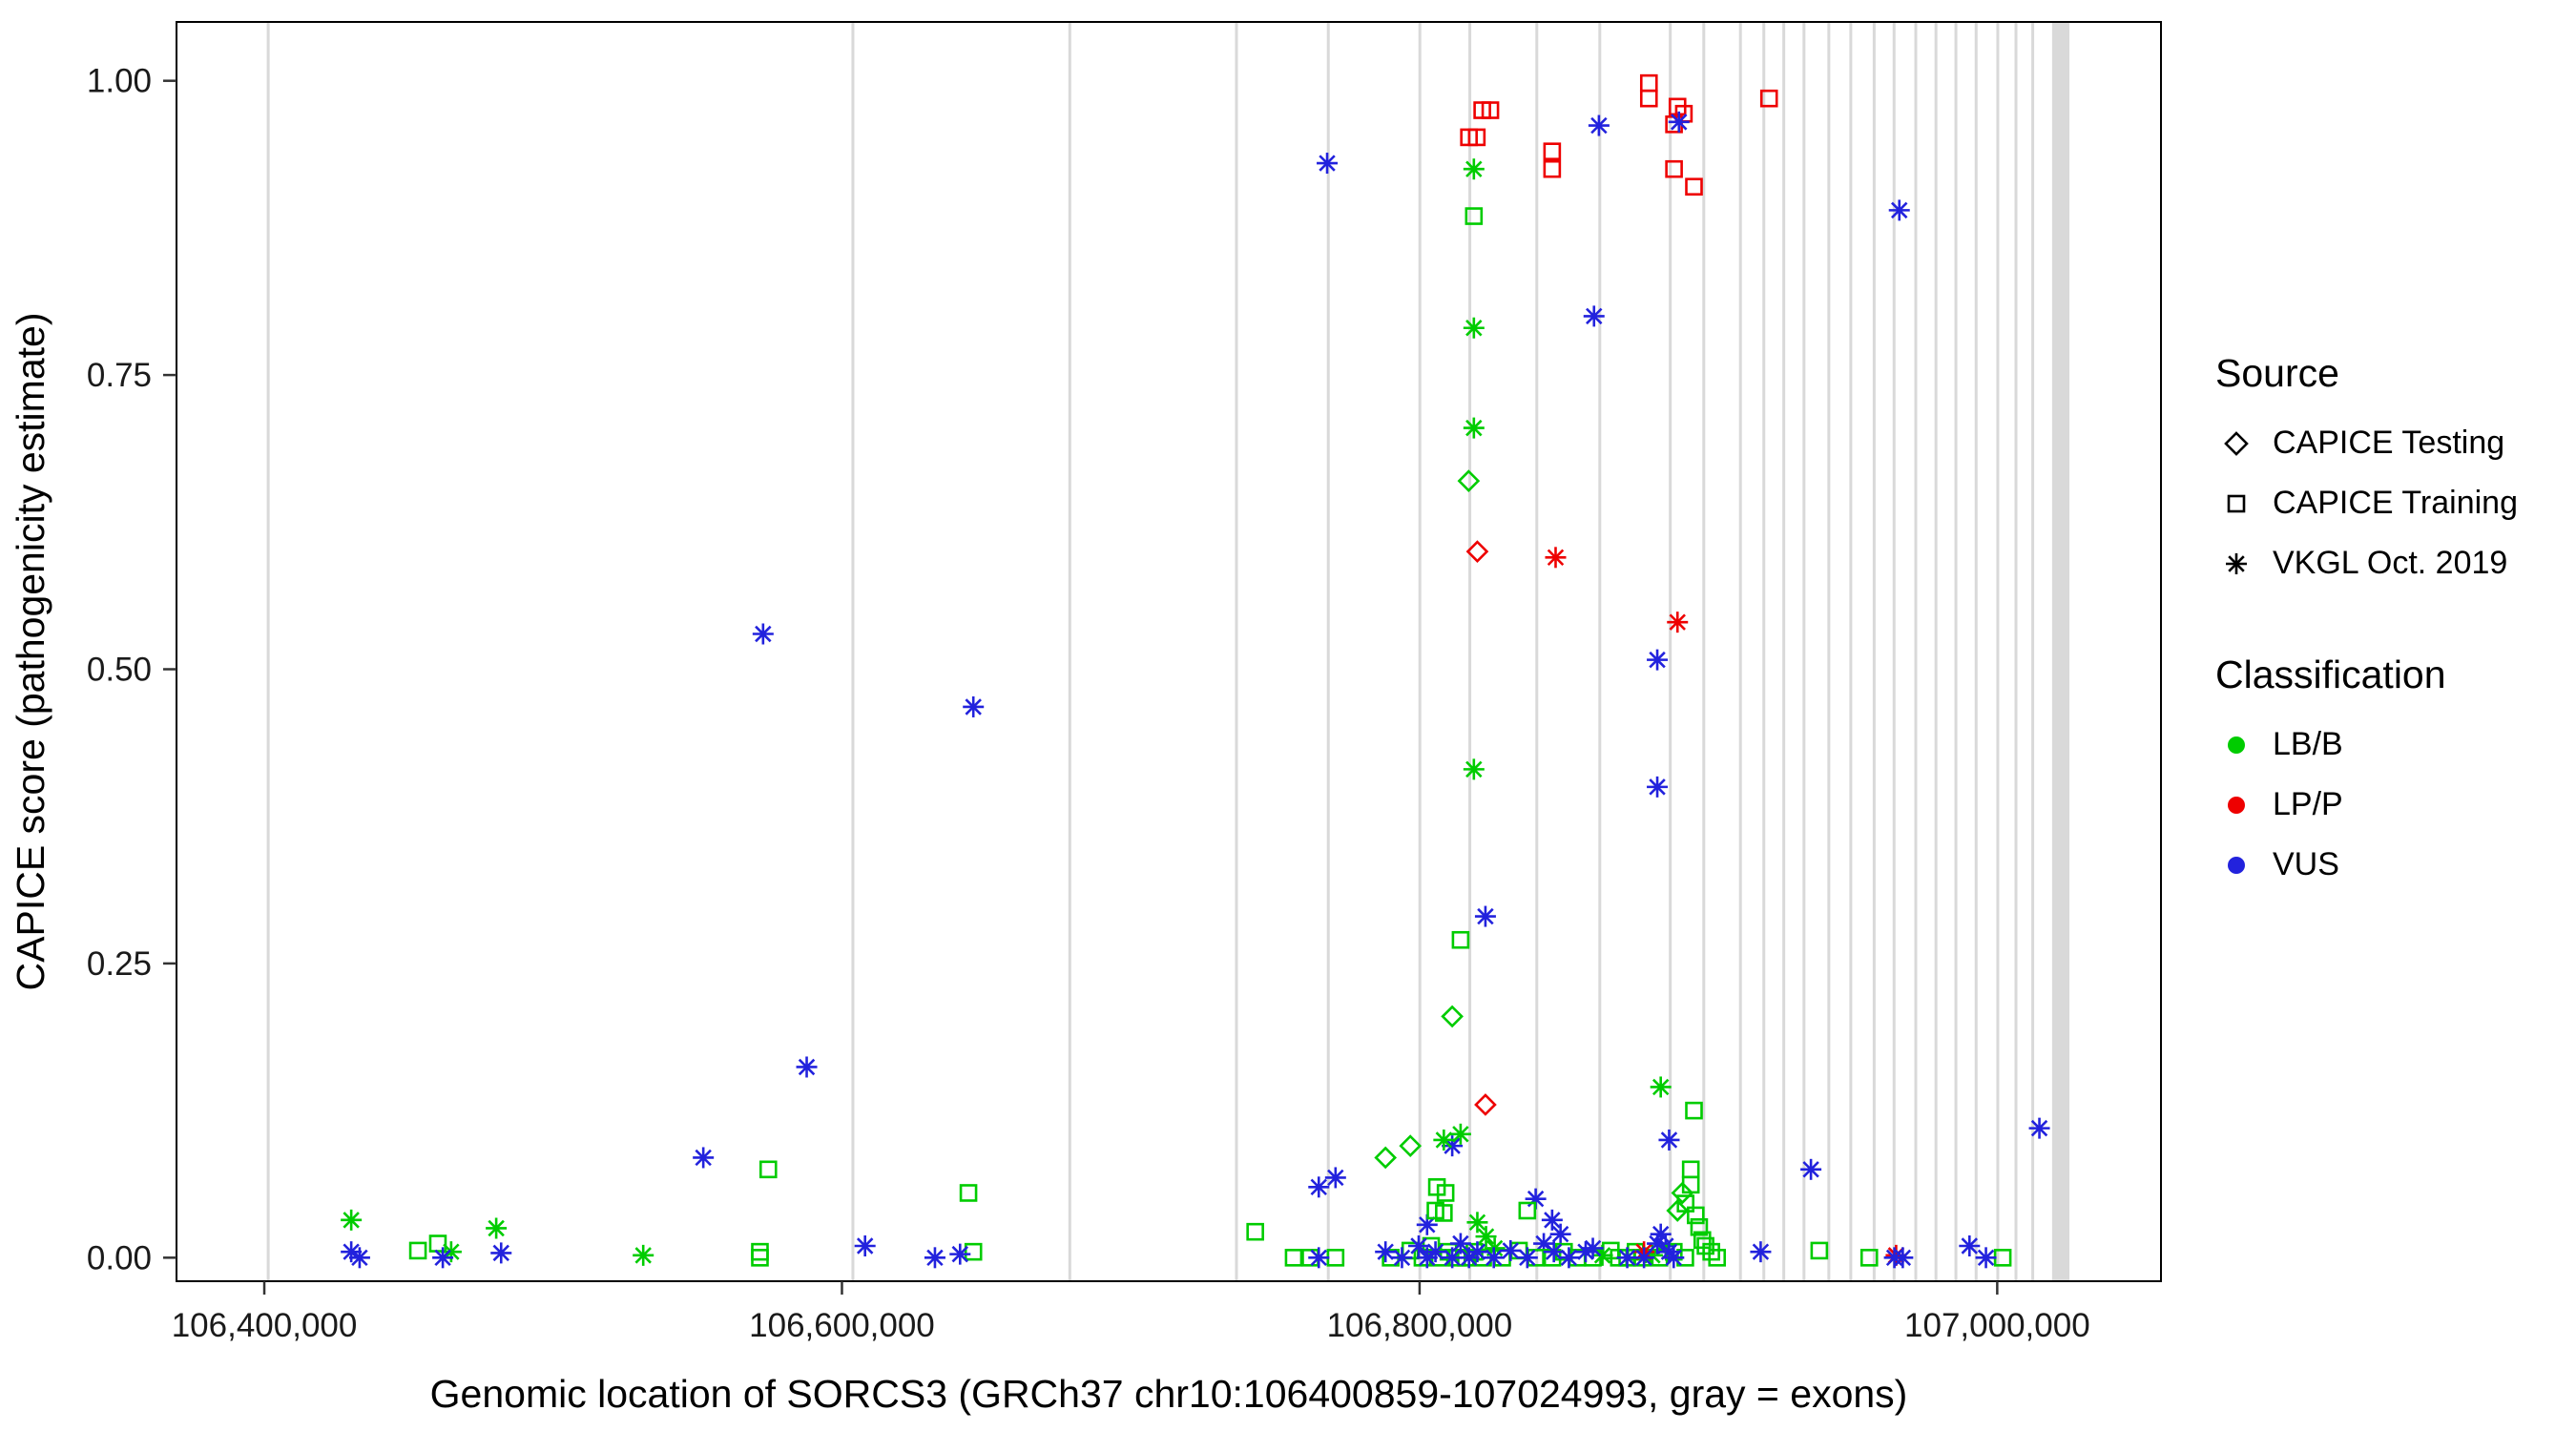 The width and height of the screenshot is (2576, 1431). I want to click on red-dot-icon, so click(2236, 805).